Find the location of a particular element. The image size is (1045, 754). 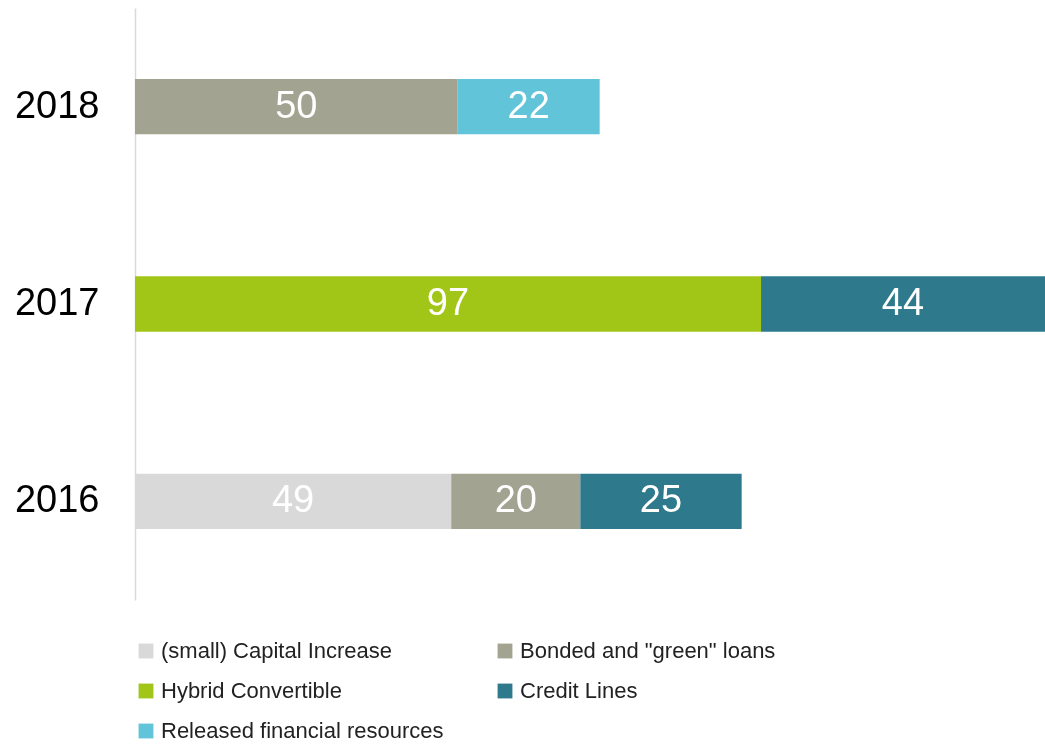

y-tick-label: 2017 is located at coordinates (57, 302).